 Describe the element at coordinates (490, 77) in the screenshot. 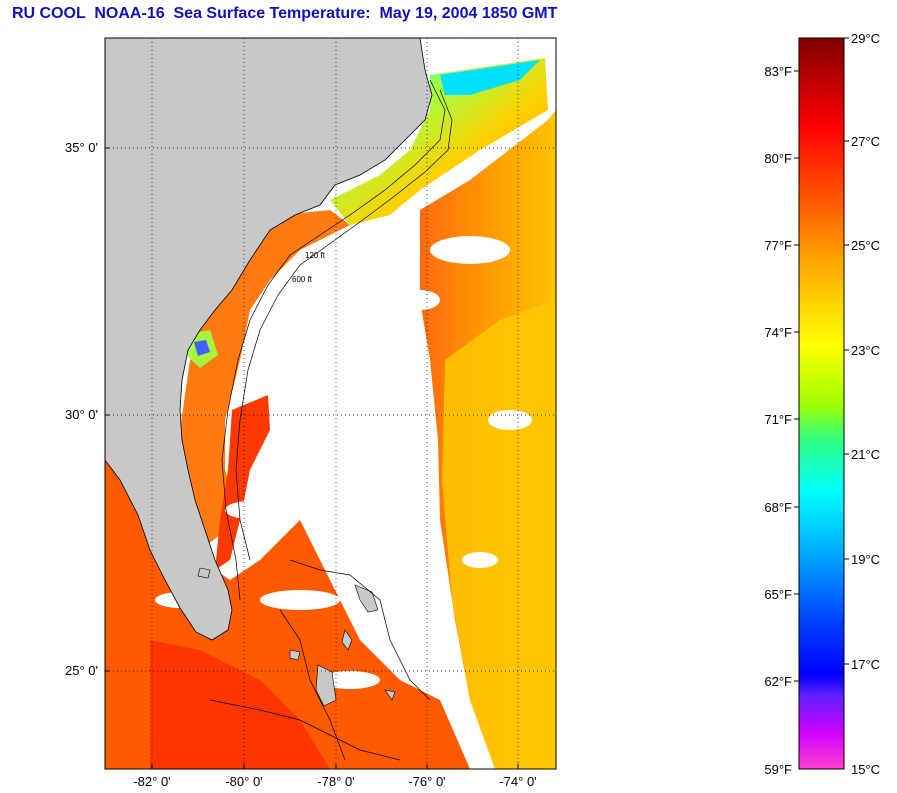

I see `sst-cyan-patch` at that location.